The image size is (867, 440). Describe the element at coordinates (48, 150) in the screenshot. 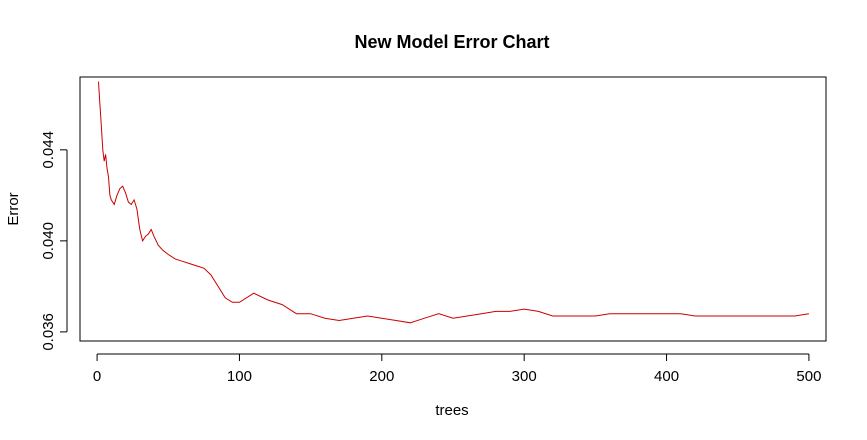

I see `y-tick-label: 0.044` at that location.